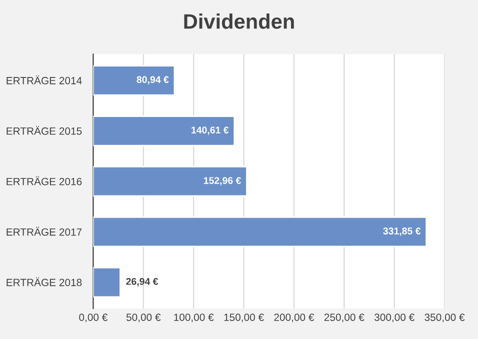  I want to click on data-label: 80,94 €, so click(152, 80).